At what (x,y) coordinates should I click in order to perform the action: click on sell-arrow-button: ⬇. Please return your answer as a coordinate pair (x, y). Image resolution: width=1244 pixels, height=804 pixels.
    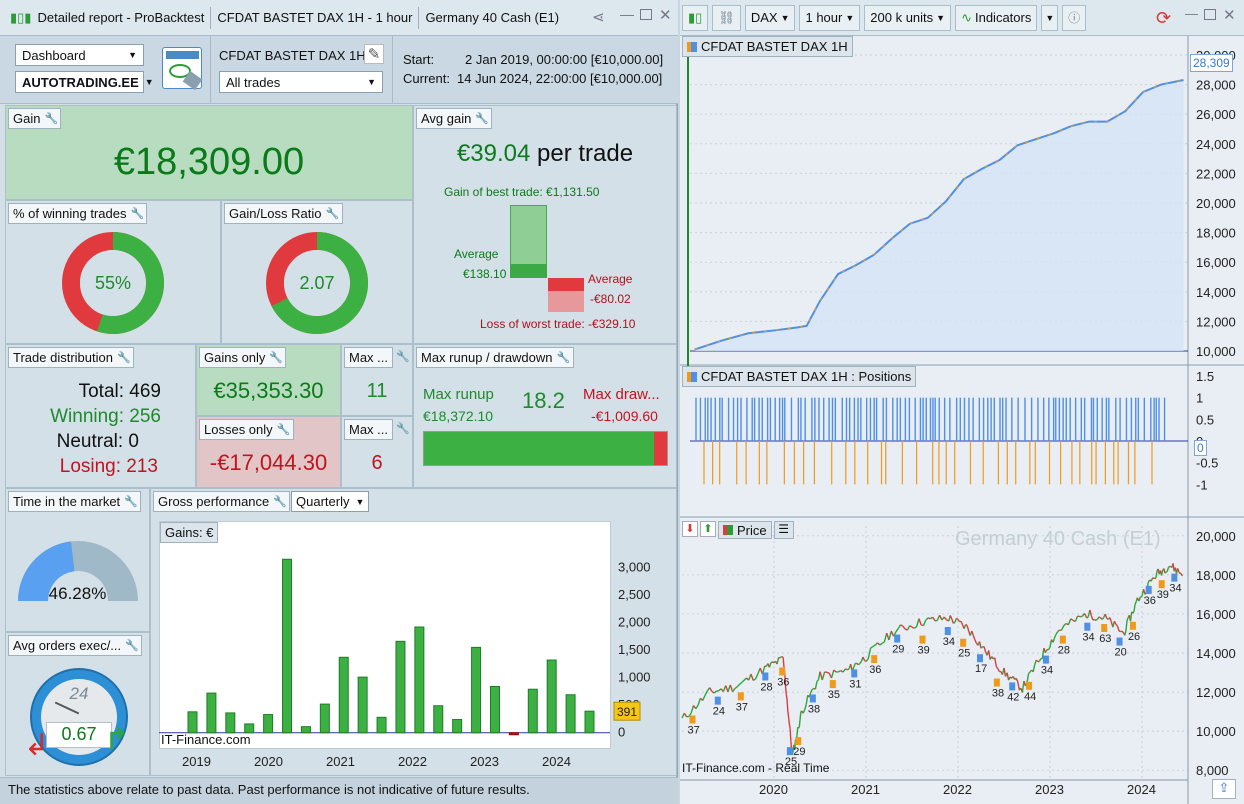
    Looking at the image, I should click on (690, 529).